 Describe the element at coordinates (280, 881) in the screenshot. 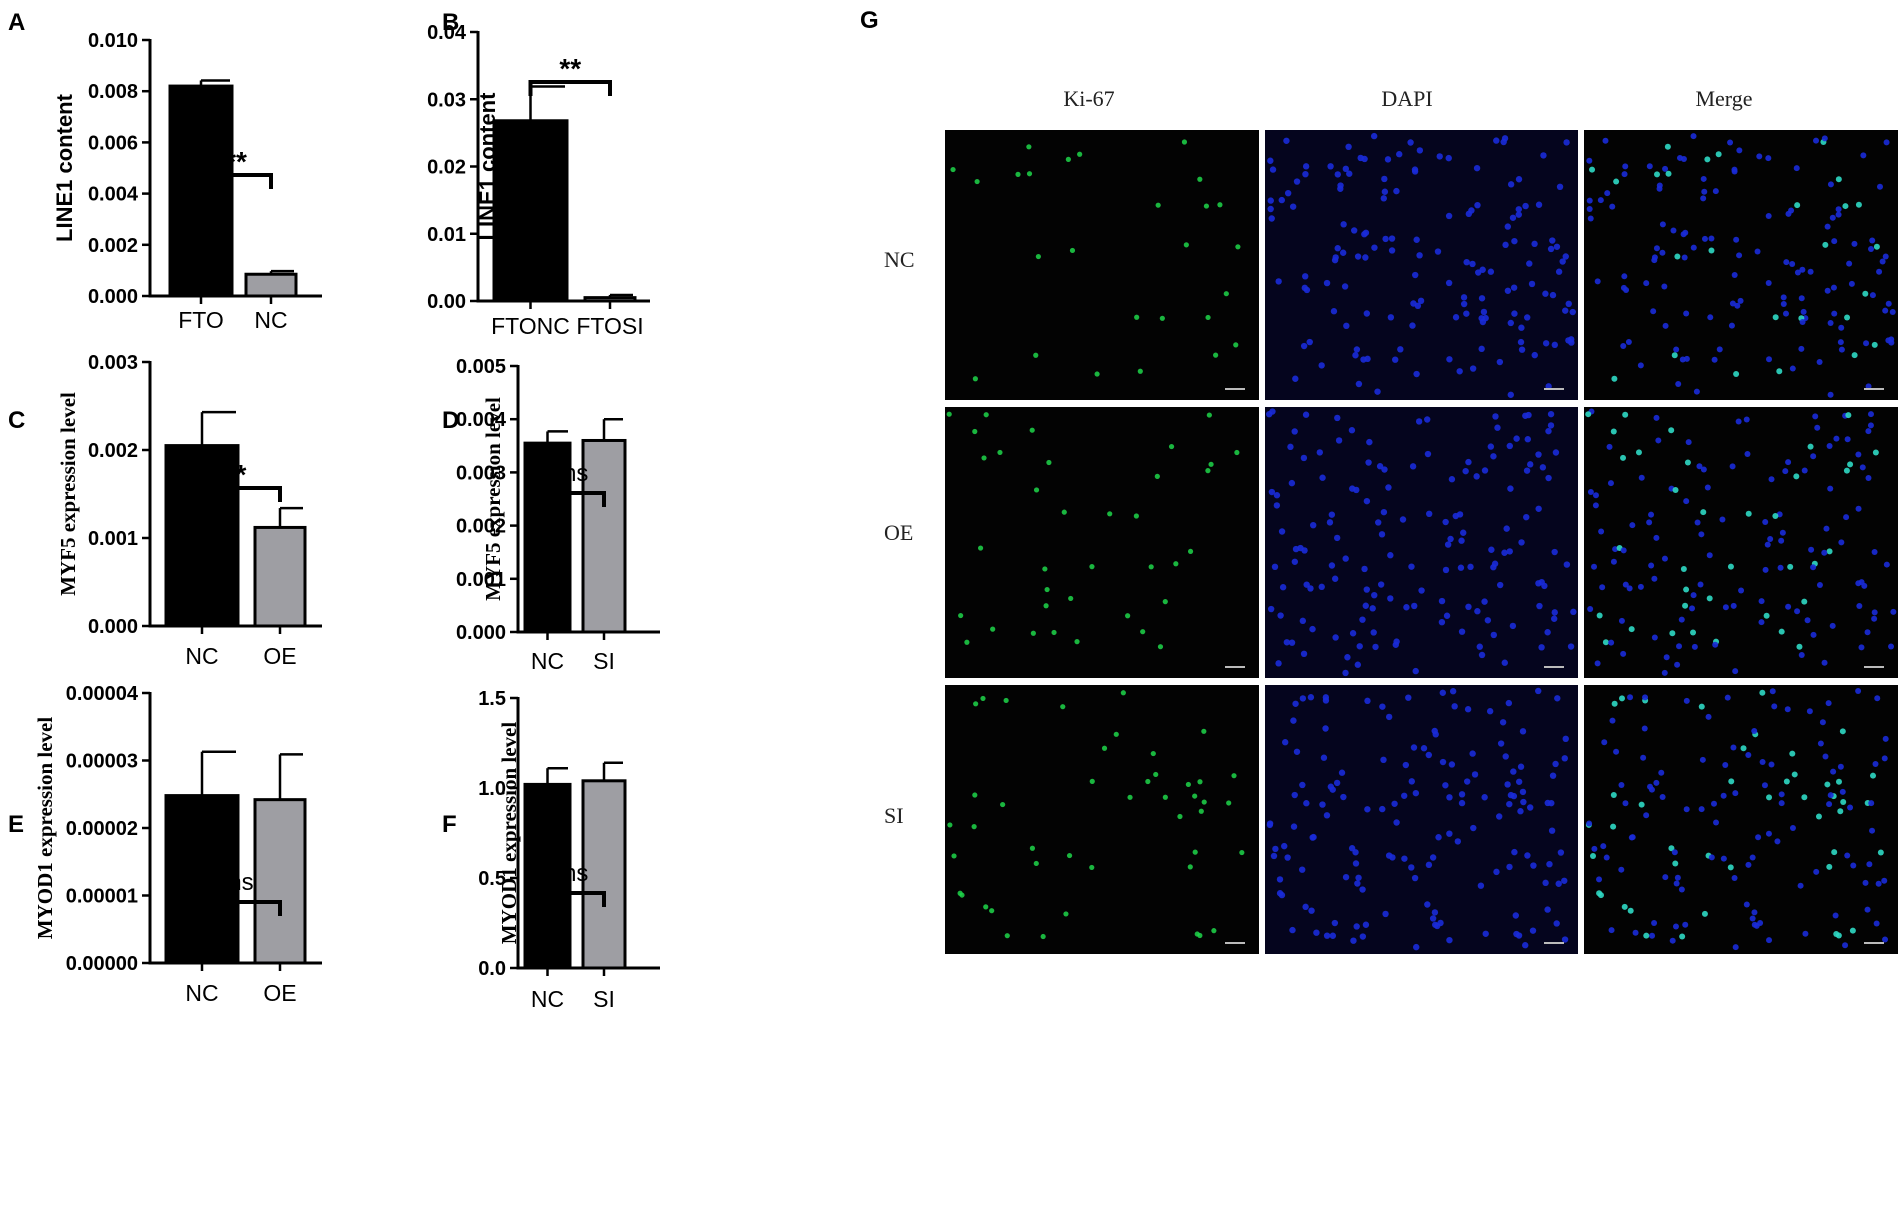

I see `panel-e-bar-oe` at that location.